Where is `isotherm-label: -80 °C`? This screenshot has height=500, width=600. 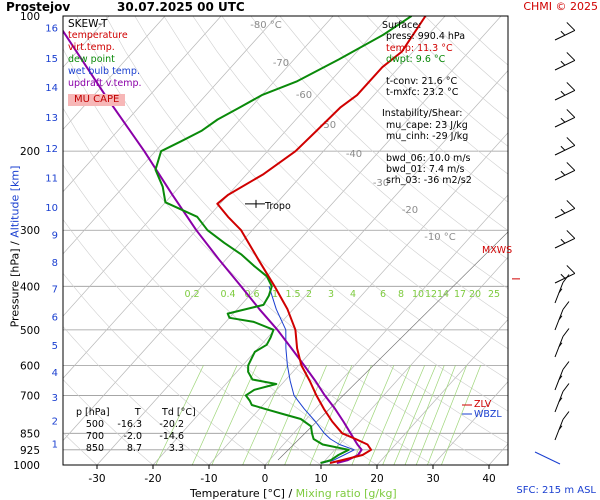
isotherm-label: -80 °C is located at coordinates (266, 25).